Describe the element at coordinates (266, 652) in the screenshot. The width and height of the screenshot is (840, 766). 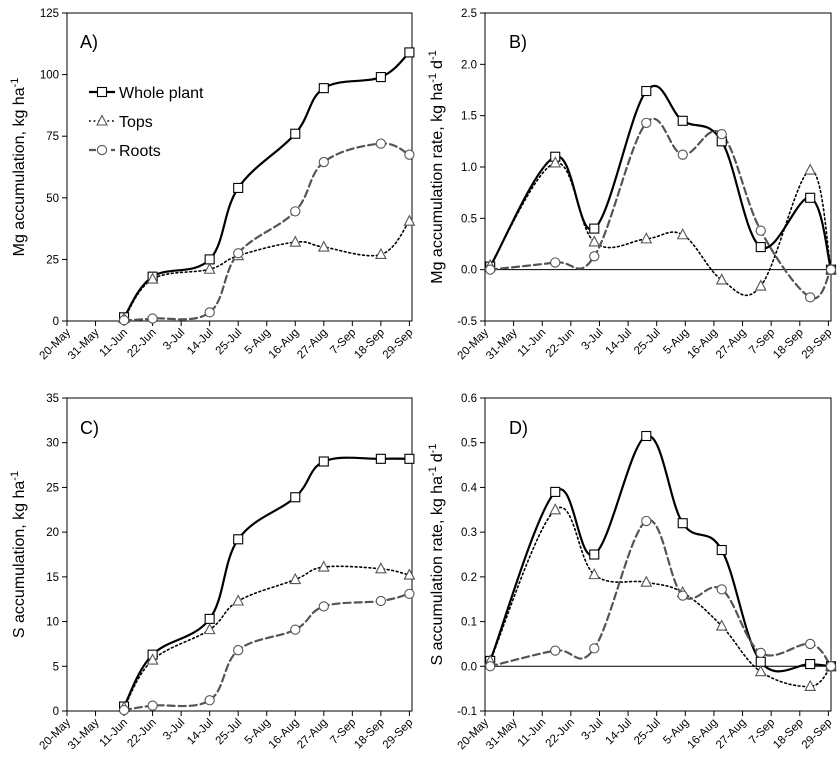
I see `series-line-circle` at that location.